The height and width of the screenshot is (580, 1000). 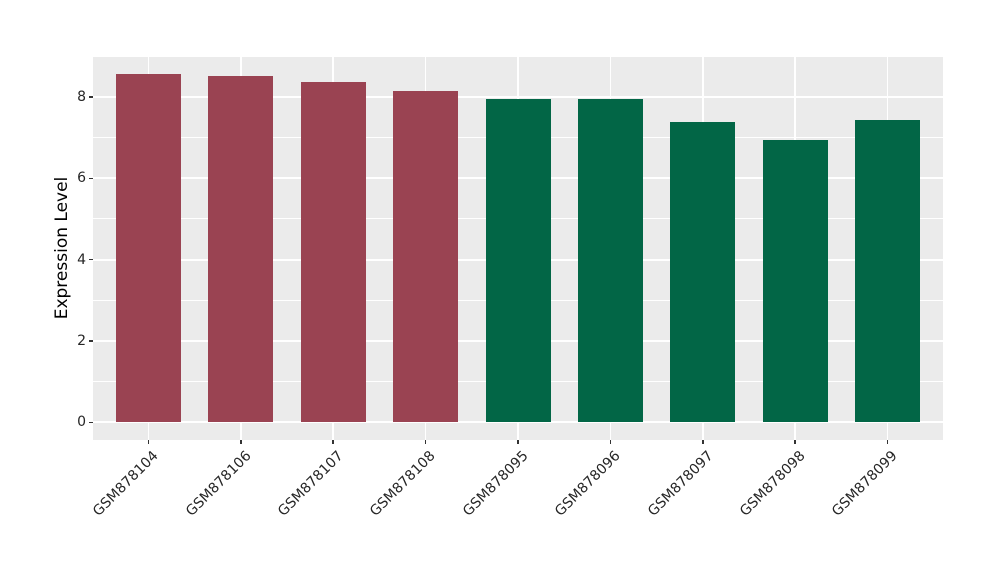 I want to click on x-tick-label: GSM878097, so click(x=680, y=484).